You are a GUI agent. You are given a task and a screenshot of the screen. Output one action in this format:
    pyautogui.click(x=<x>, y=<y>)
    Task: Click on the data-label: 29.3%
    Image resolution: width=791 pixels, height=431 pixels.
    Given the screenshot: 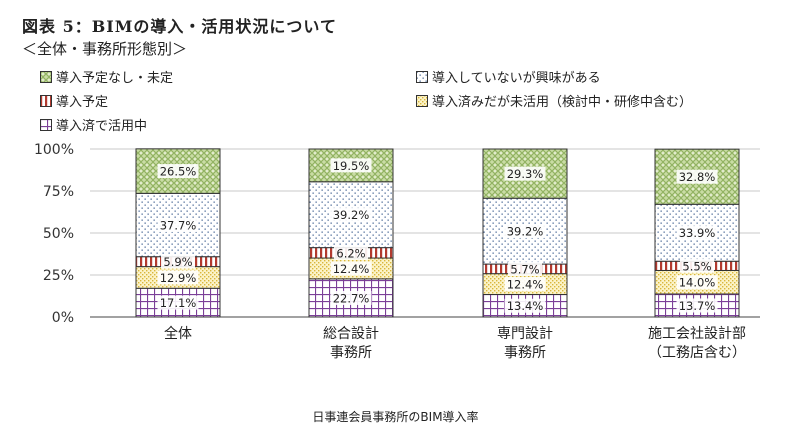 What is the action you would take?
    pyautogui.click(x=525, y=174)
    